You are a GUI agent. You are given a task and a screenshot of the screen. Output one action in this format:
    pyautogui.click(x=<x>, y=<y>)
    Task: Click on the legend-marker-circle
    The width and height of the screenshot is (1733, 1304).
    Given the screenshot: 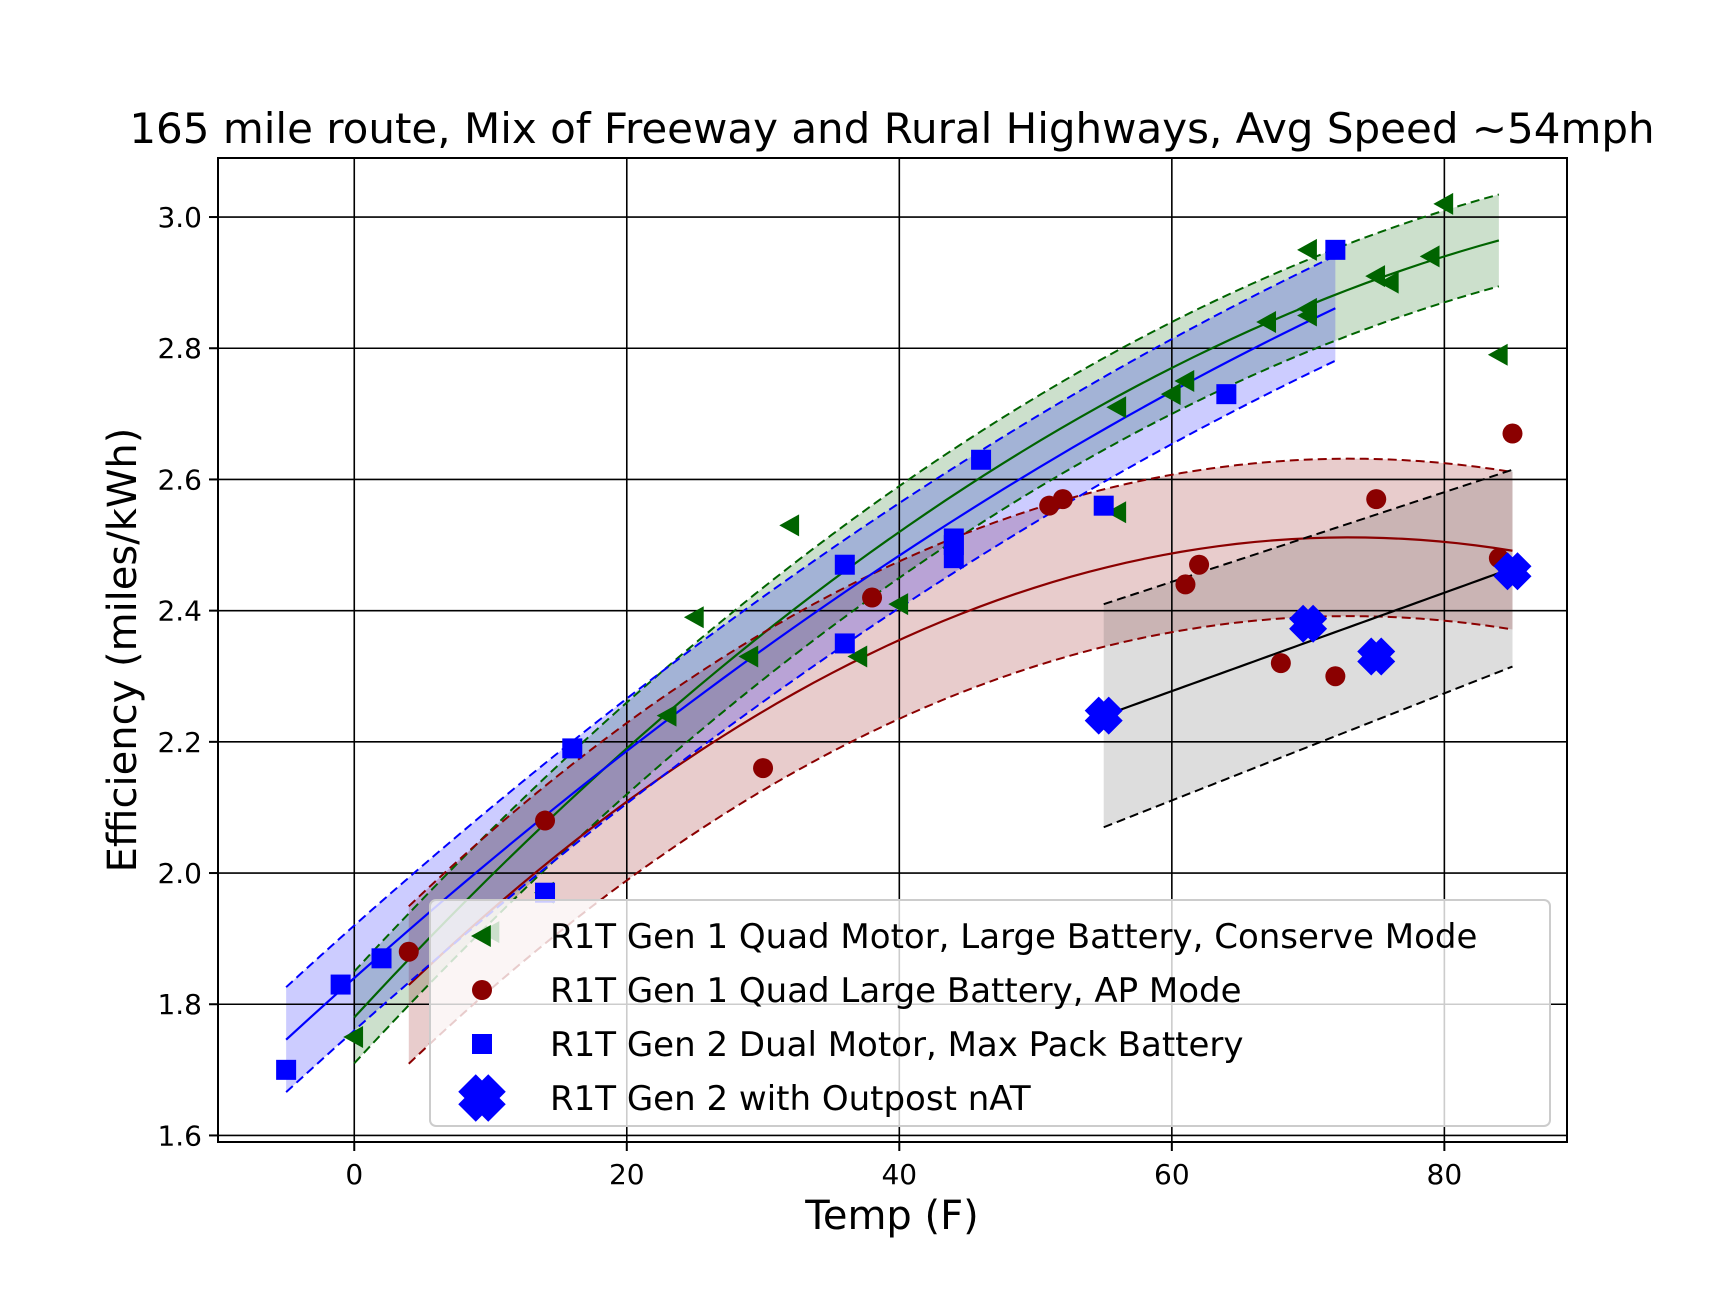 What is the action you would take?
    pyautogui.click(x=482, y=990)
    